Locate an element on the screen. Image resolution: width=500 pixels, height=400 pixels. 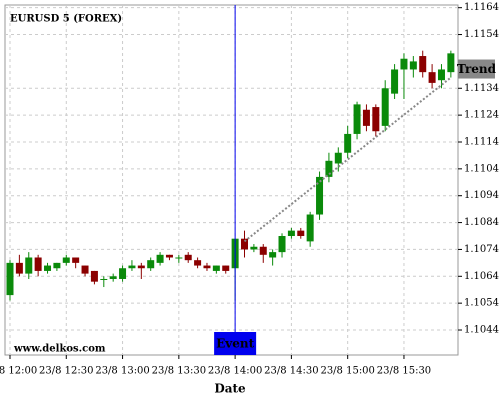
chart-title: EURUSD 5 (FOREX) is located at coordinates (66, 19).